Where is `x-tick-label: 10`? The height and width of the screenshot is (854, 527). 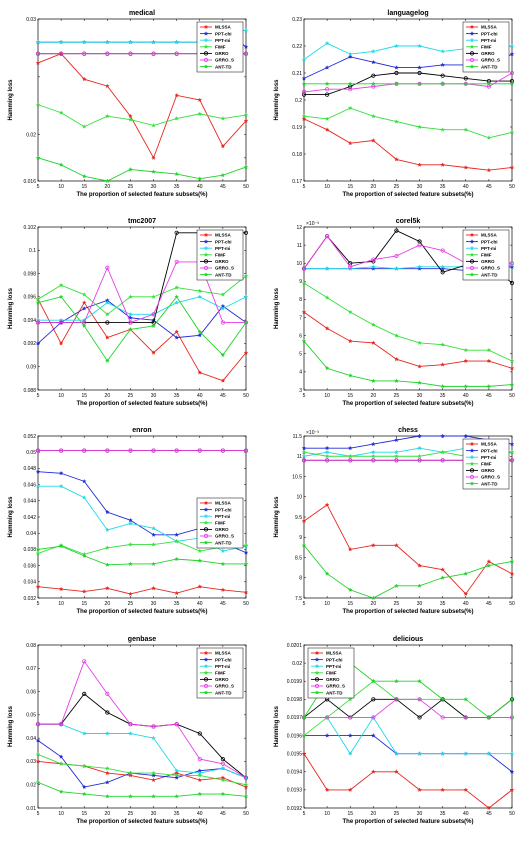 x-tick-label: 10 is located at coordinates (327, 814).